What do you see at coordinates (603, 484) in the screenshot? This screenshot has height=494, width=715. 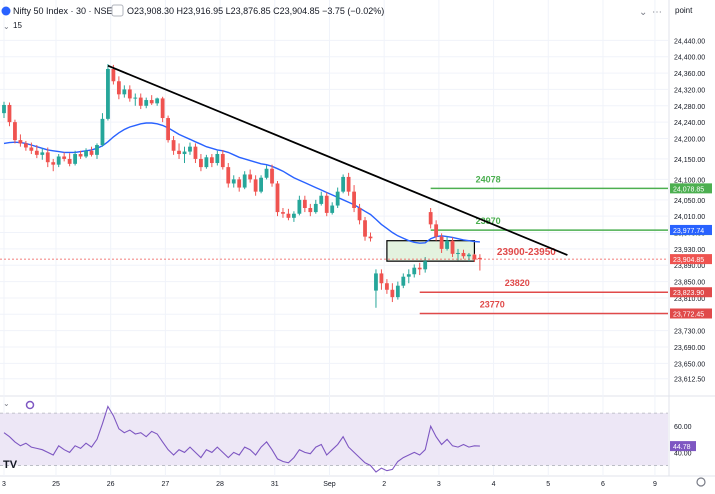 I see `x-tick-label: 6` at bounding box center [603, 484].